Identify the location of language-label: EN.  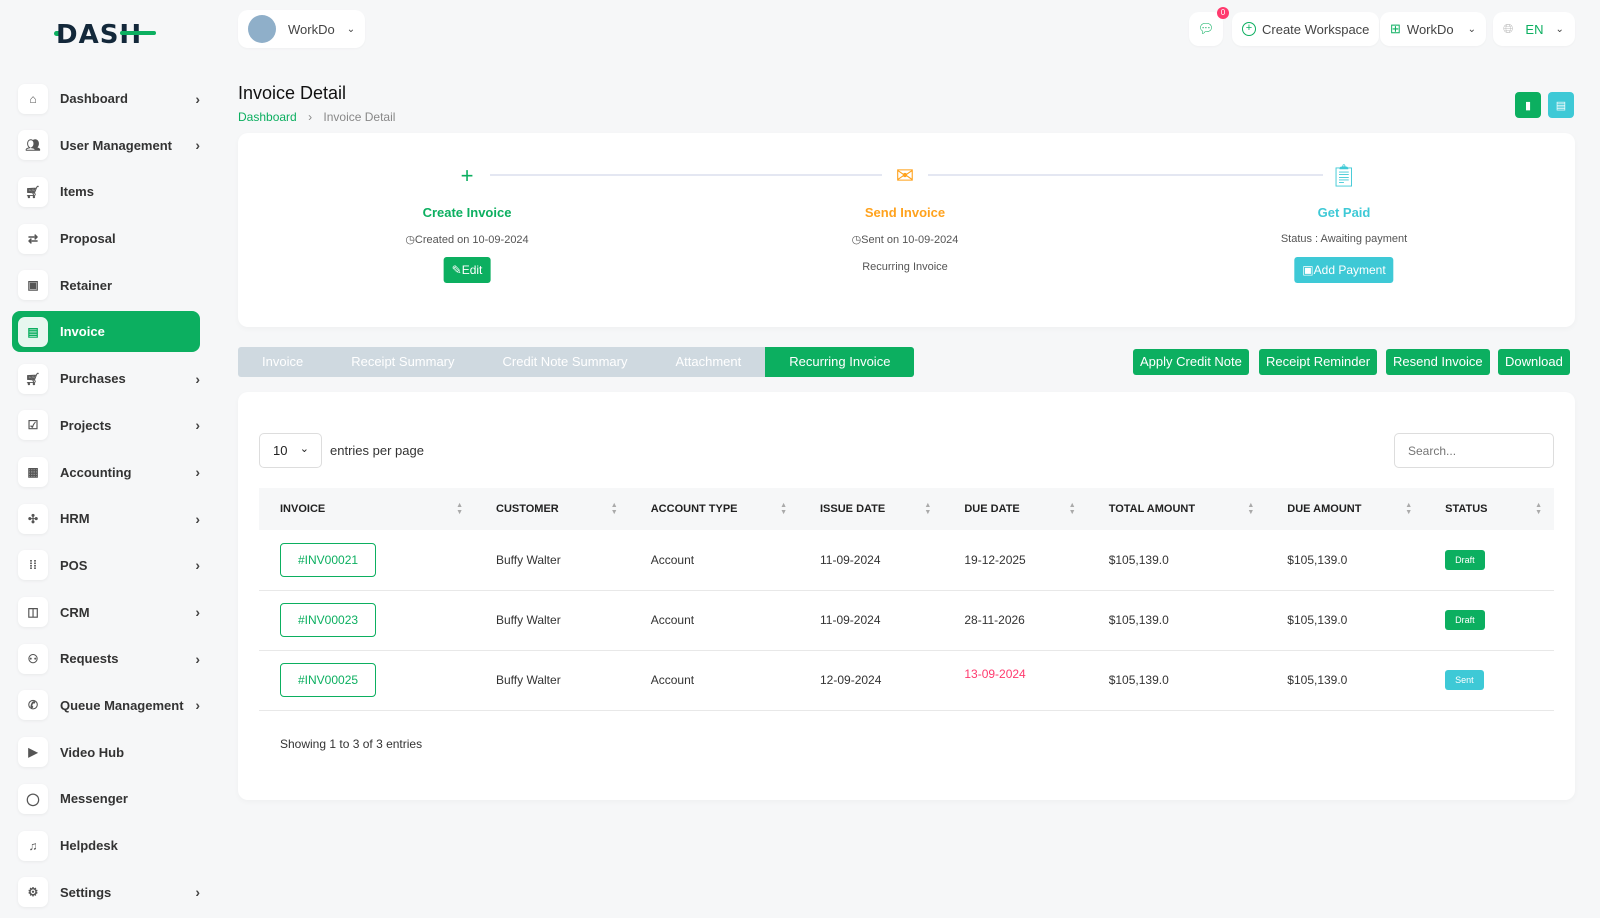
(1534, 29).